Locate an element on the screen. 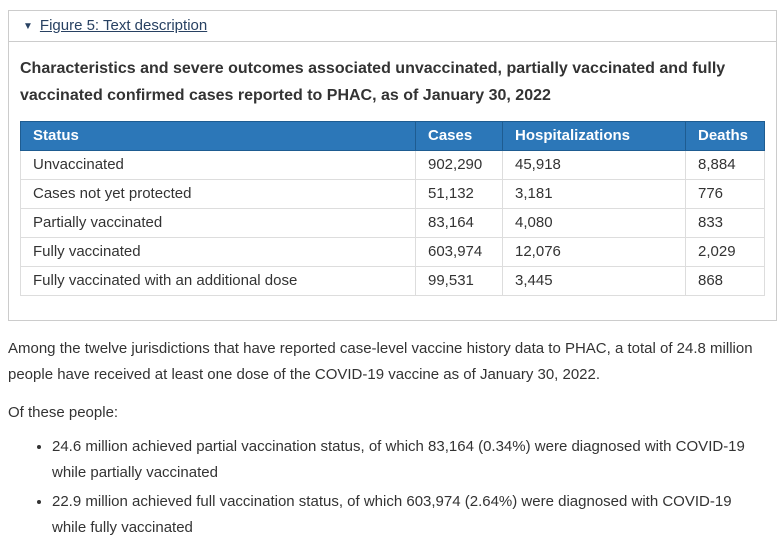 The width and height of the screenshot is (784, 541). table-row: Unvaccinated 902,290 45,918 8,884 is located at coordinates (392, 165).